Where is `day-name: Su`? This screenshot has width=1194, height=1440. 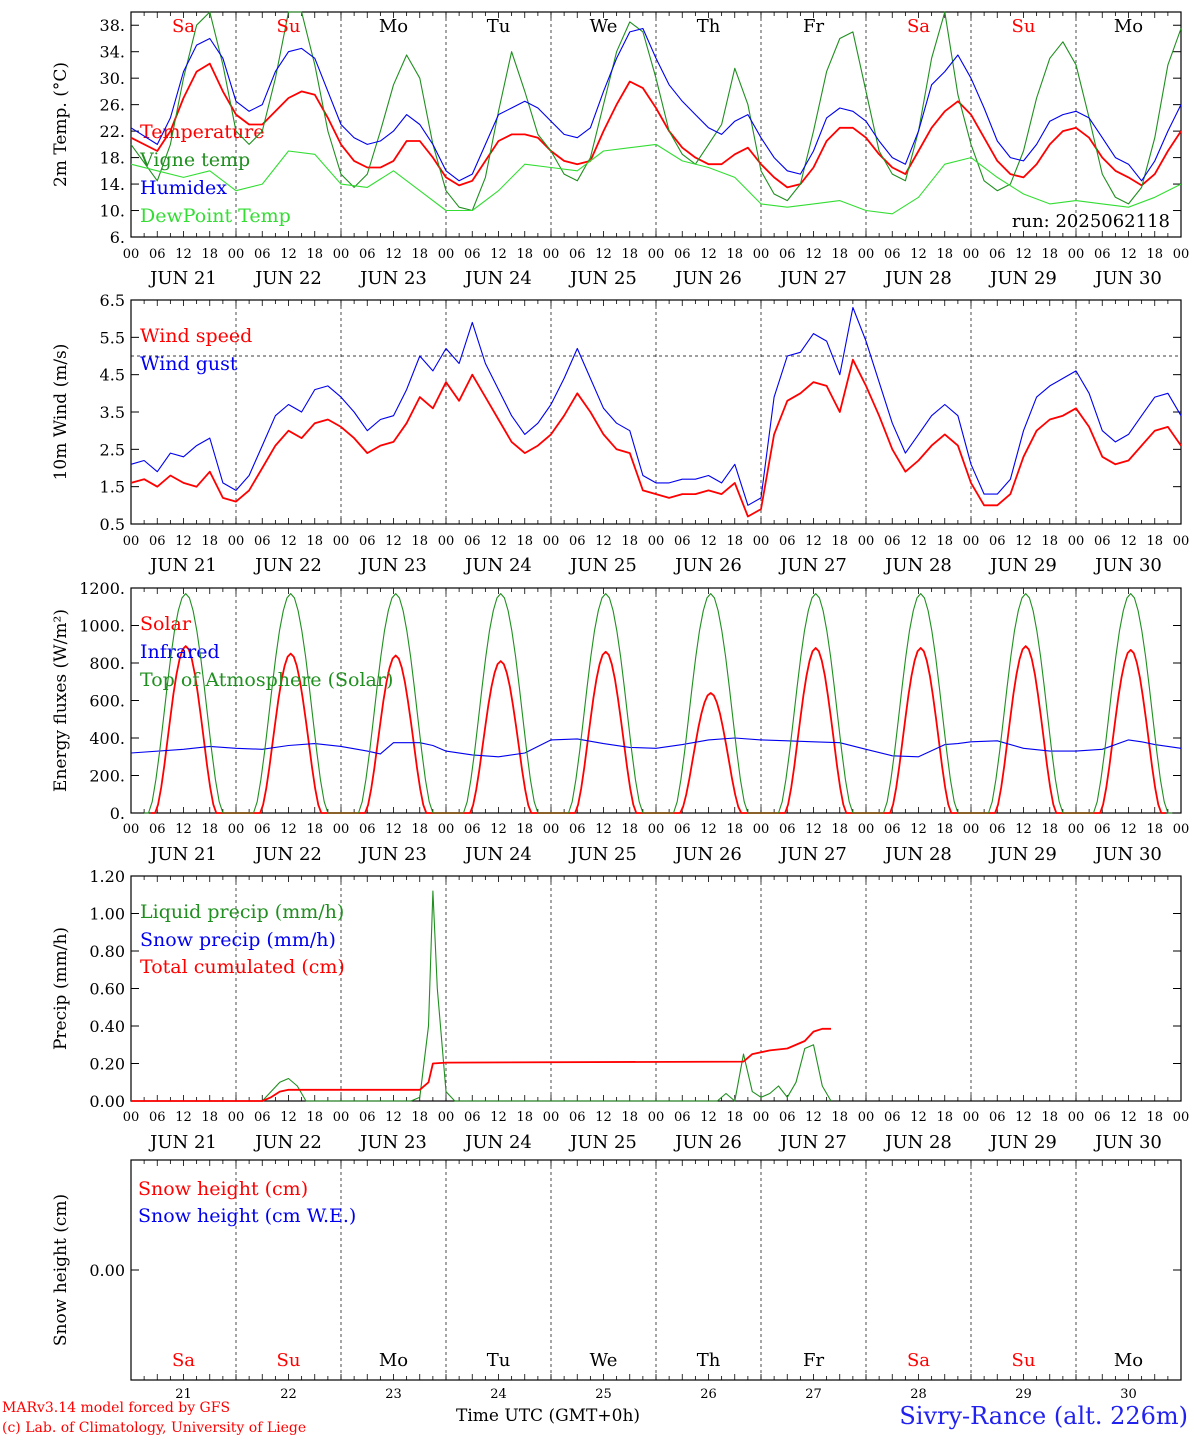
day-name: Su is located at coordinates (1024, 26).